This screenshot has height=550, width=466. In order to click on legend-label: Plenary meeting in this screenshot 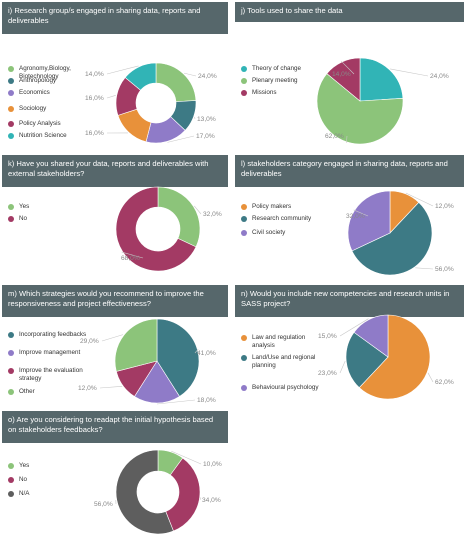, I will do `click(275, 80)`.